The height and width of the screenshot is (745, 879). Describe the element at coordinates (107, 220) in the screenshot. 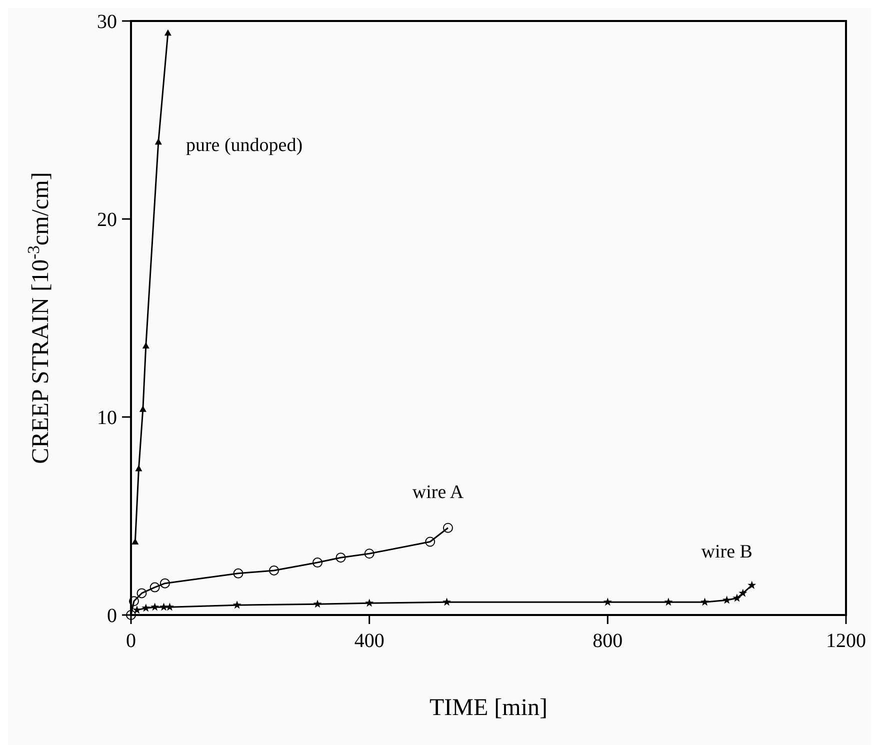

I see `y-tick-label: 20` at that location.